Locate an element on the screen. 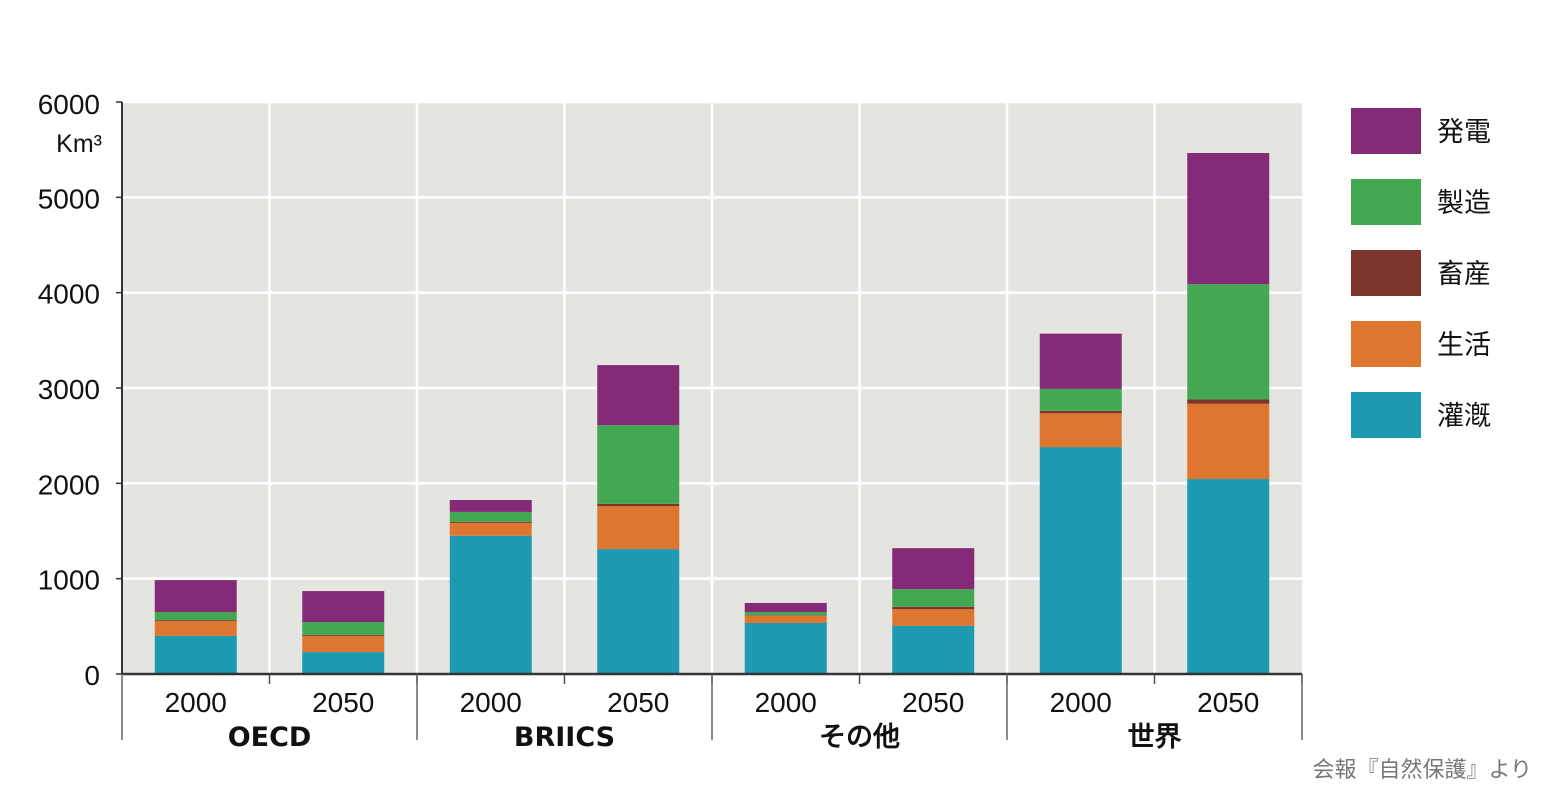  y-tick-label: 5000 is located at coordinates (69, 198).